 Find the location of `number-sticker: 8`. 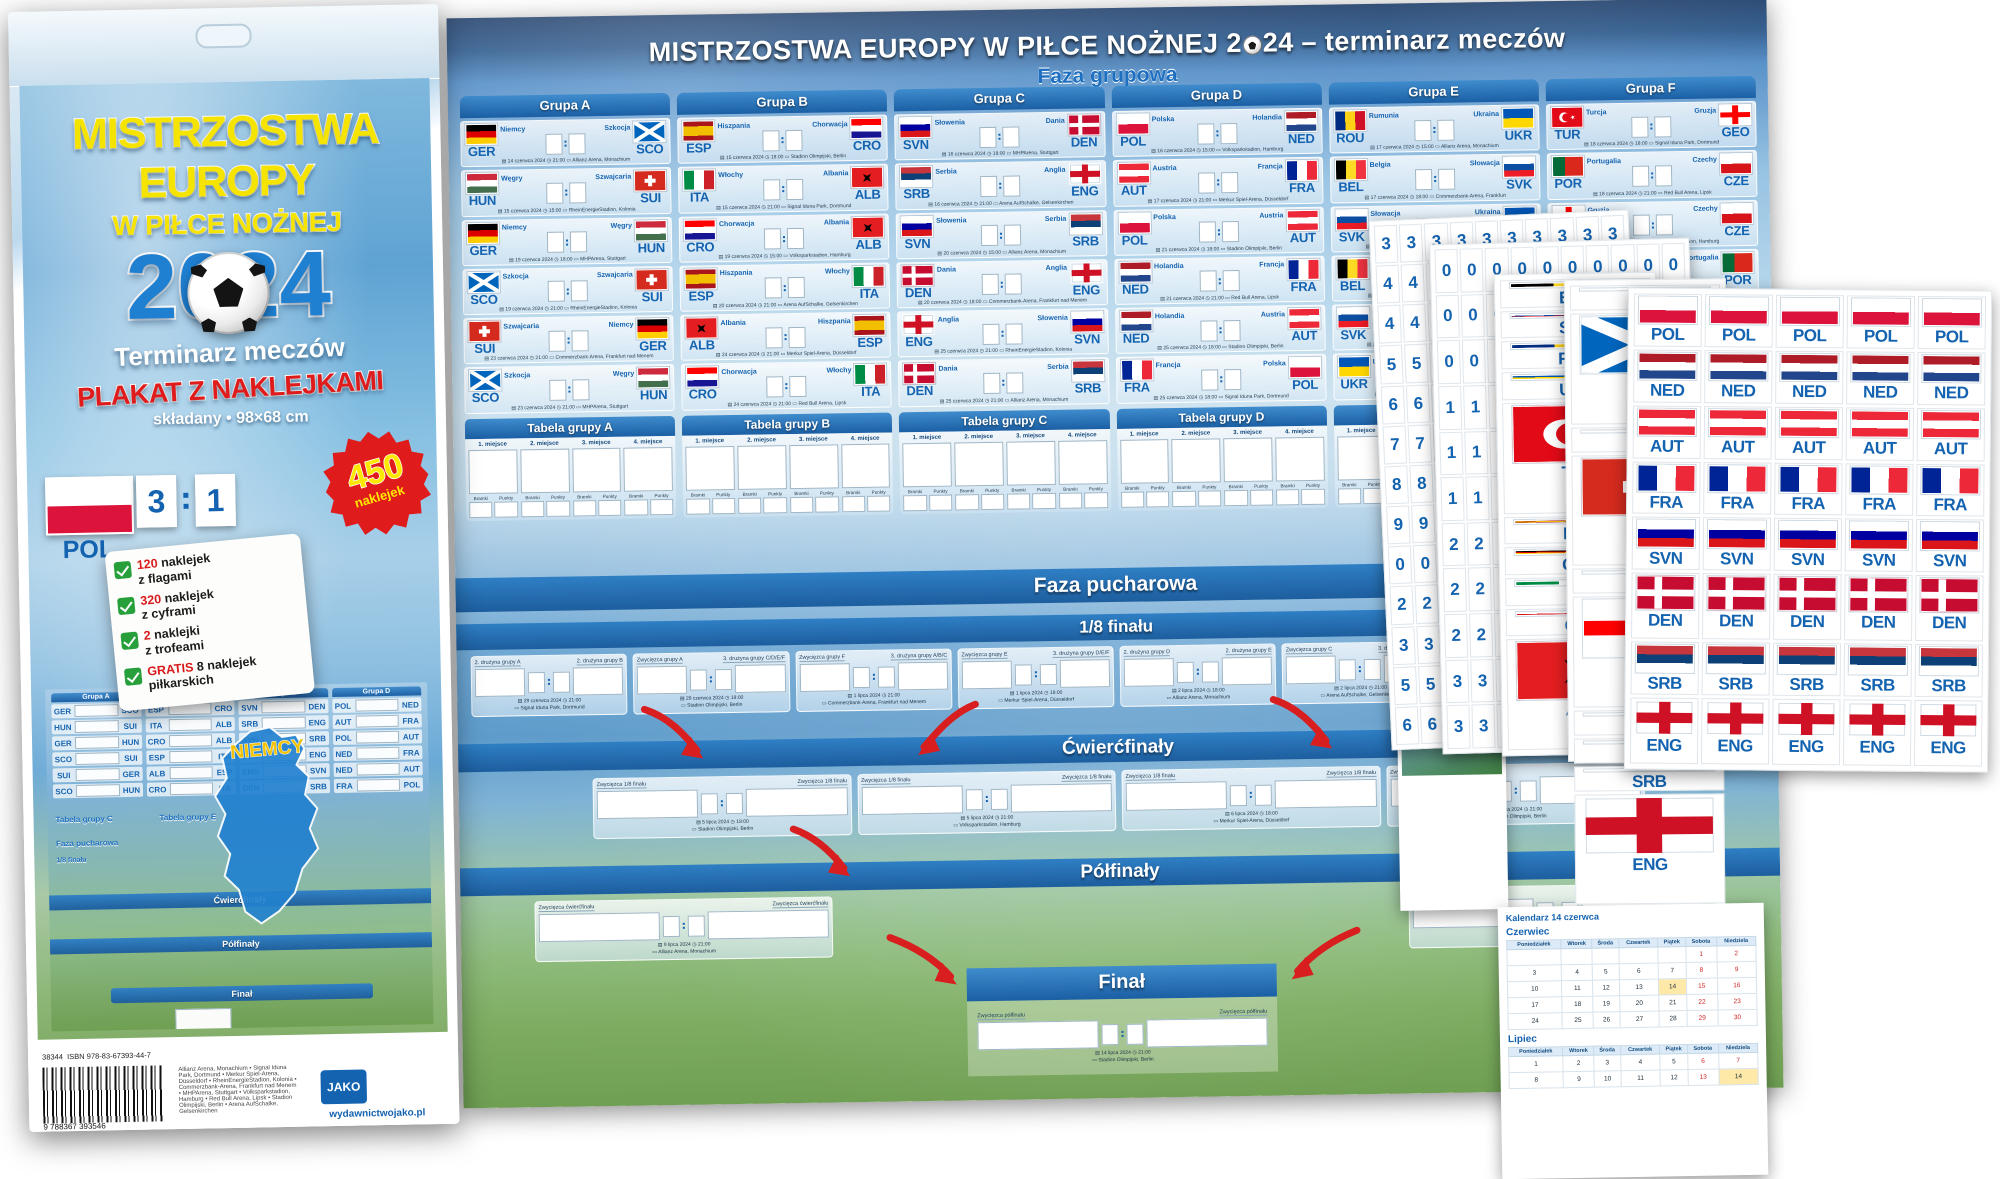

number-sticker: 8 is located at coordinates (1397, 485).